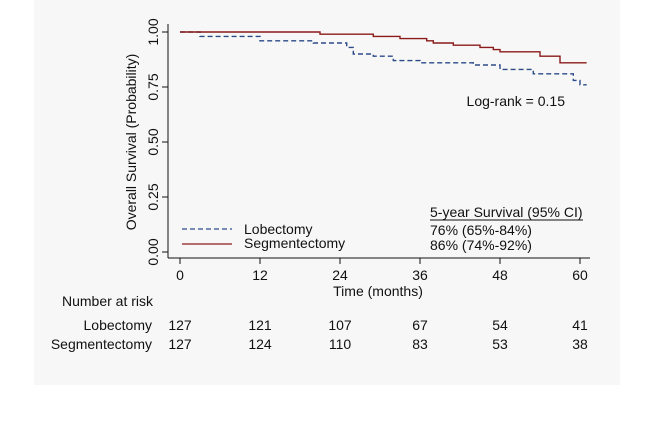 The height and width of the screenshot is (444, 662). Describe the element at coordinates (101, 344) in the screenshot. I see `risk-row-label-segmentectomy: Segmentectomy` at that location.